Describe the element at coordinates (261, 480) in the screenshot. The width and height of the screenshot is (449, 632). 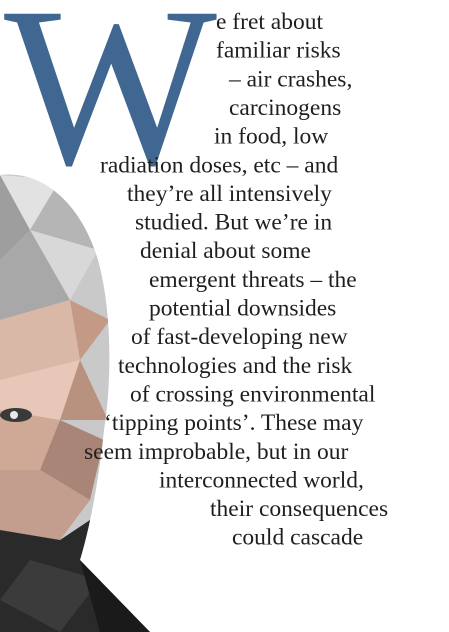
I see `text-line: interconnected world,` at that location.